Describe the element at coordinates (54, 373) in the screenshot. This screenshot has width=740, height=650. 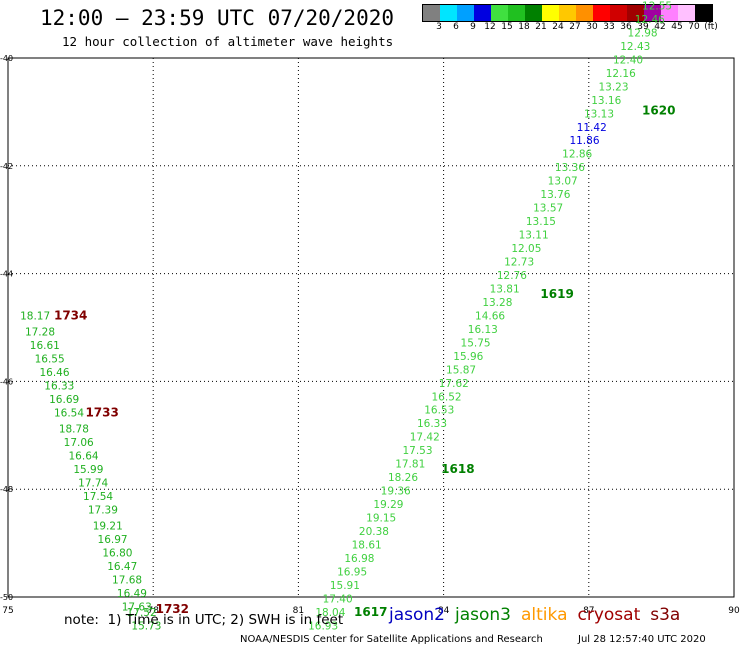
I see `swh-value: 16.46` at that location.